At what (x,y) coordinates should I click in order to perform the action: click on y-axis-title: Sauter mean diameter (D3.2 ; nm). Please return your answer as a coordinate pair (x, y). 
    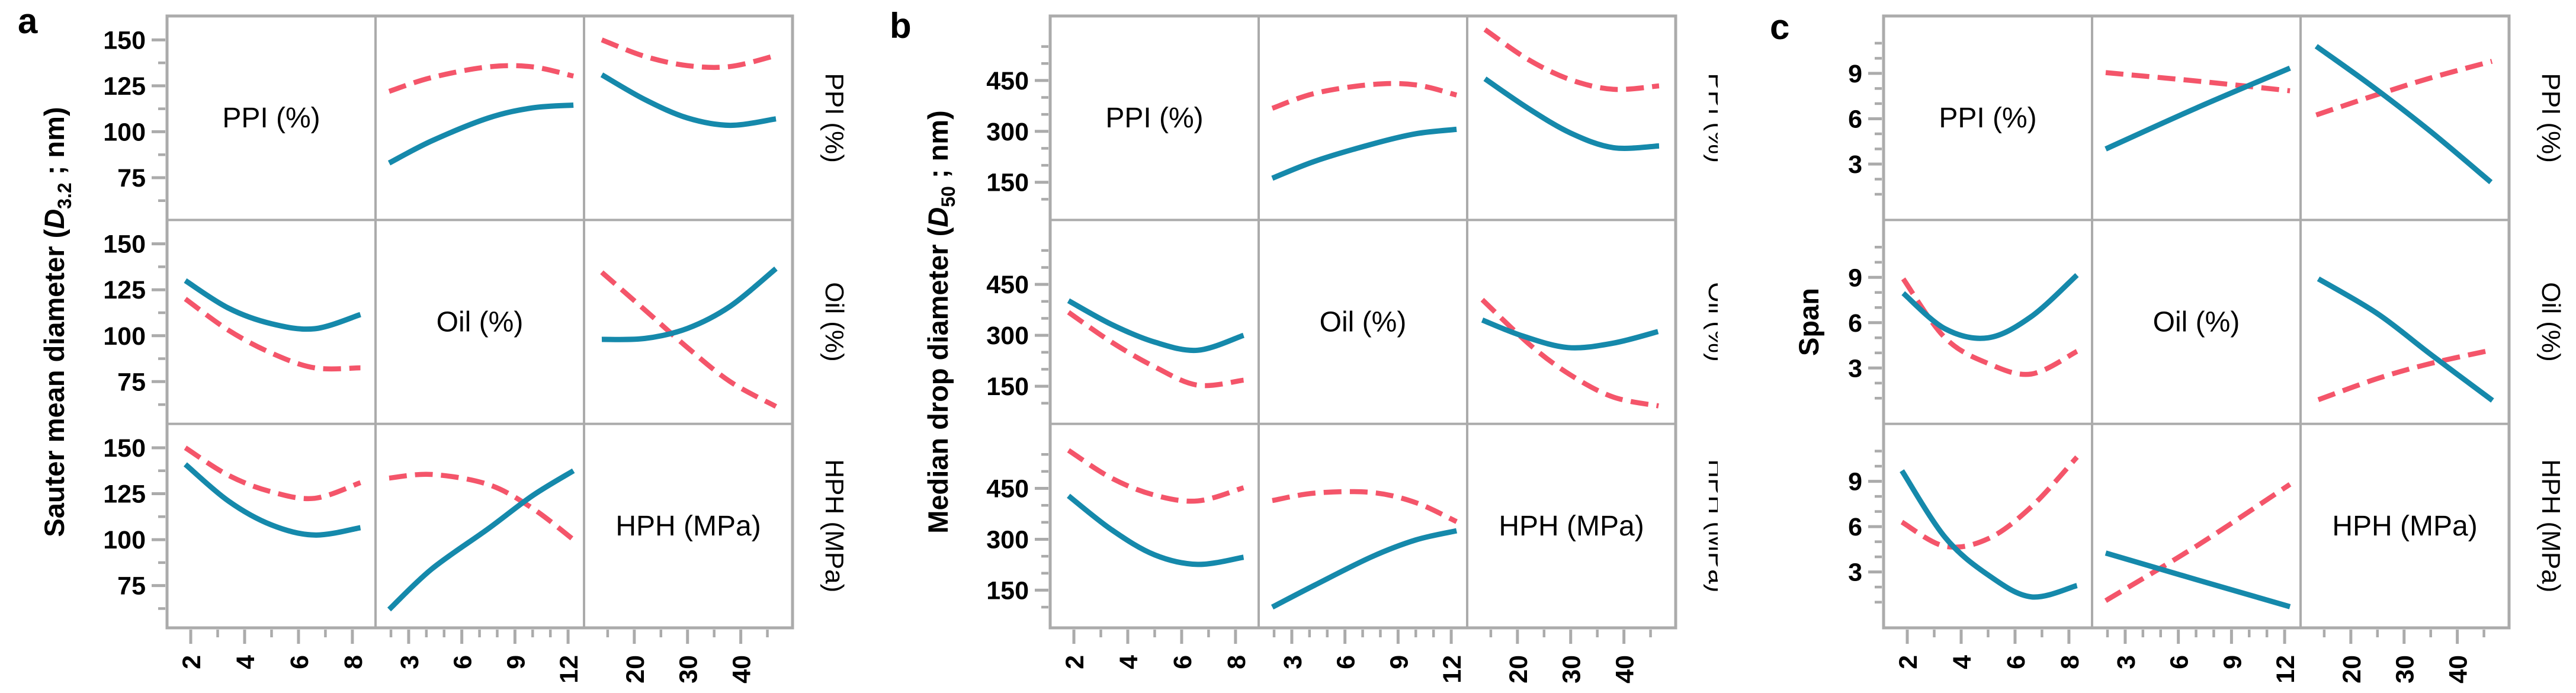
    Looking at the image, I should click on (57, 322).